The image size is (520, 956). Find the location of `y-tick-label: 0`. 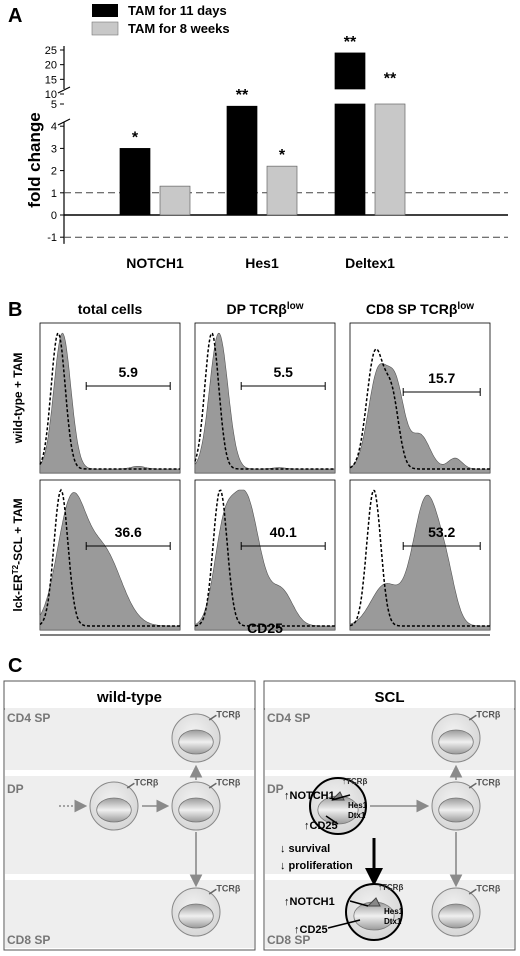

y-tick-label: 0 is located at coordinates (54, 216).